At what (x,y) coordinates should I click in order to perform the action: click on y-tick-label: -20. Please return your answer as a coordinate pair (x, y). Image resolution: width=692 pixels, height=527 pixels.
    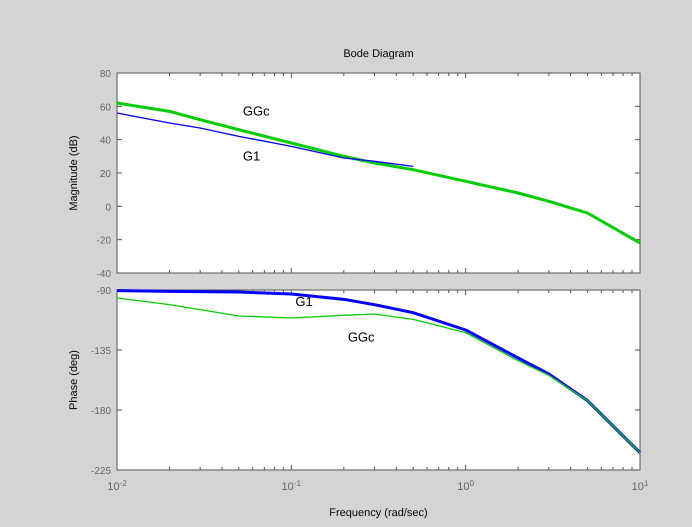
    Looking at the image, I should click on (104, 241).